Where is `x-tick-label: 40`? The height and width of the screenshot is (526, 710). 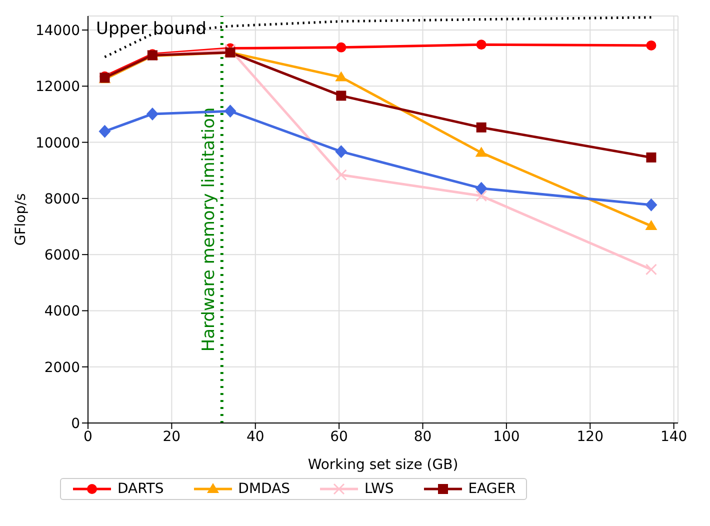 x-tick-label: 40 is located at coordinates (255, 436).